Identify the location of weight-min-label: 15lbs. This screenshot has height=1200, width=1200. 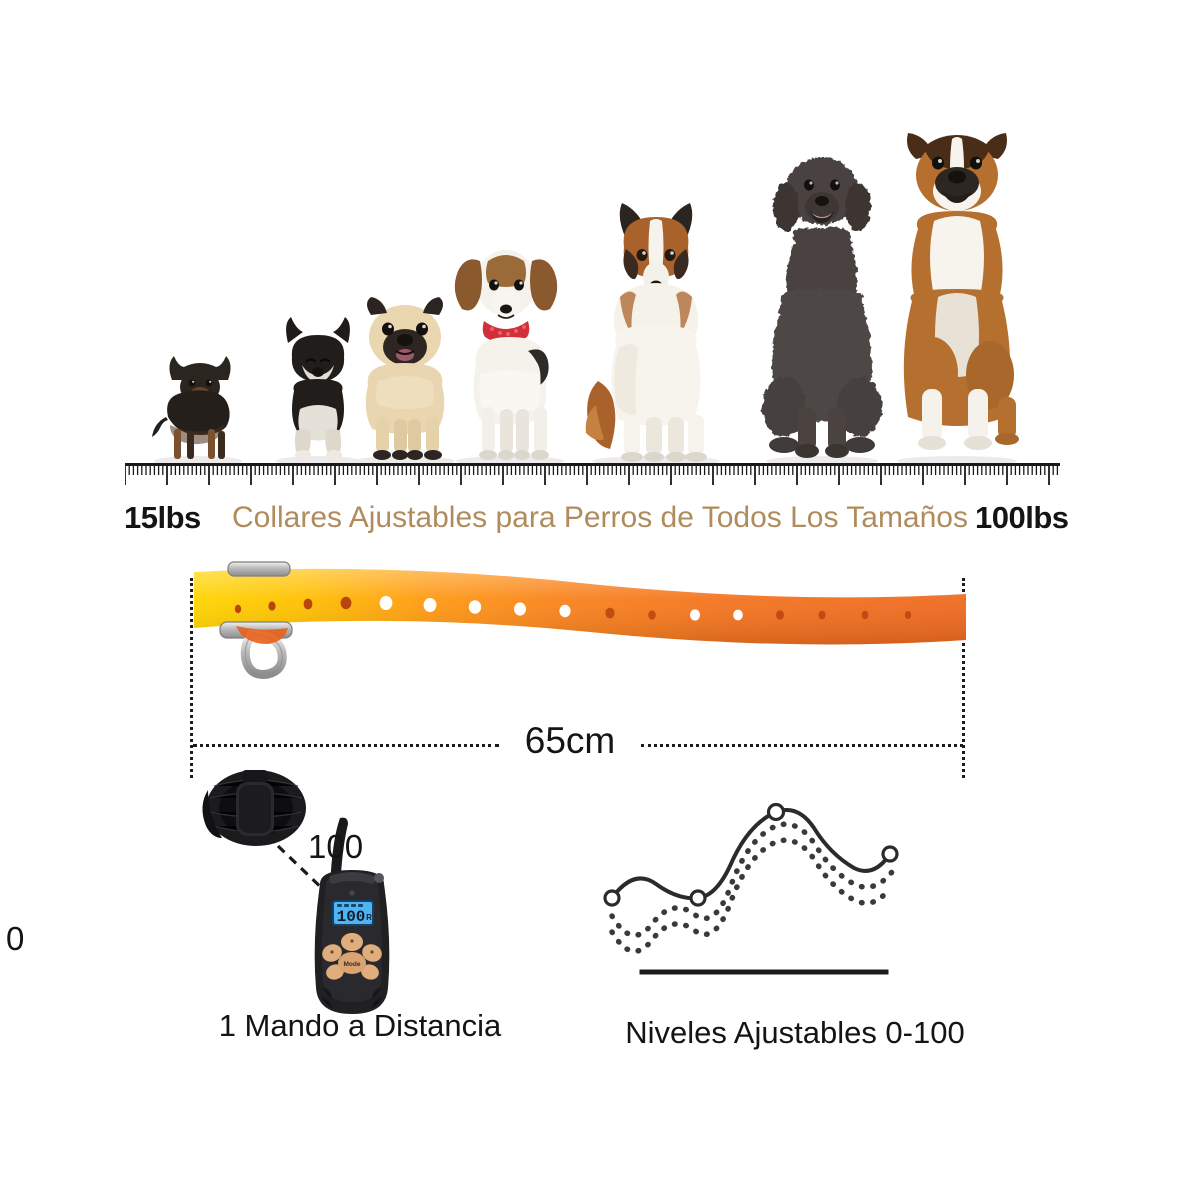
(162, 517).